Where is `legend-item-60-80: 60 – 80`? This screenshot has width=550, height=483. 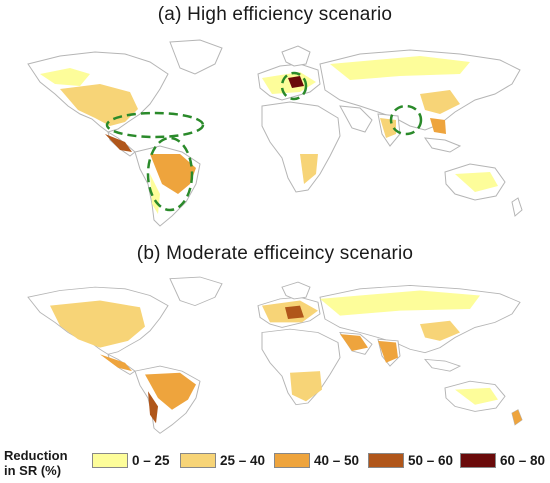 legend-item-60-80: 60 – 80 is located at coordinates (502, 460).